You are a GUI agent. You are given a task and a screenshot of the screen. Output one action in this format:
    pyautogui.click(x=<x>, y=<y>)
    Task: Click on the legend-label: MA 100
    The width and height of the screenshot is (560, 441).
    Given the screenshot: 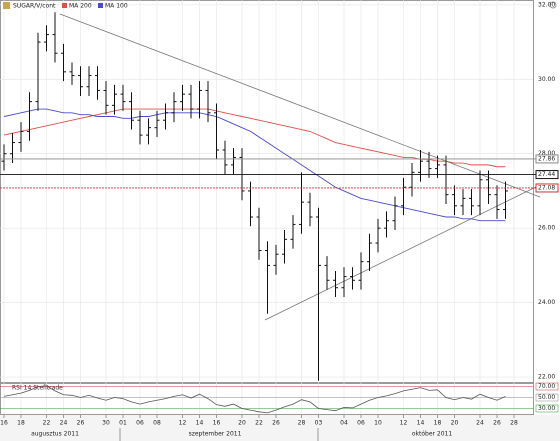 What is the action you would take?
    pyautogui.click(x=116, y=6)
    